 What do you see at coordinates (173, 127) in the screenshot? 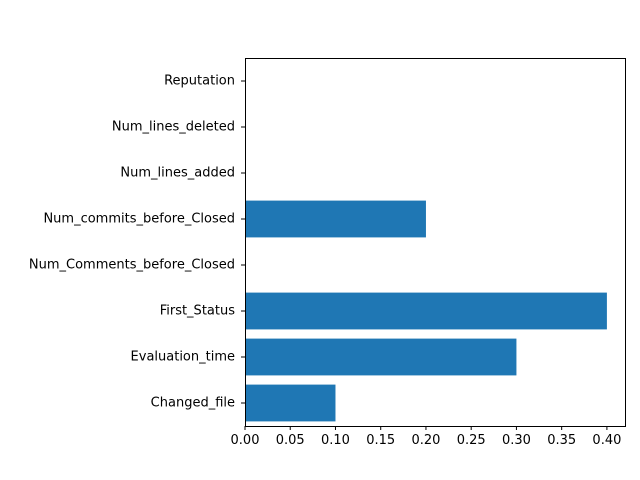
I see `y-tick-label-num-lines-deleted: Num_lines_deleted` at bounding box center [173, 127].